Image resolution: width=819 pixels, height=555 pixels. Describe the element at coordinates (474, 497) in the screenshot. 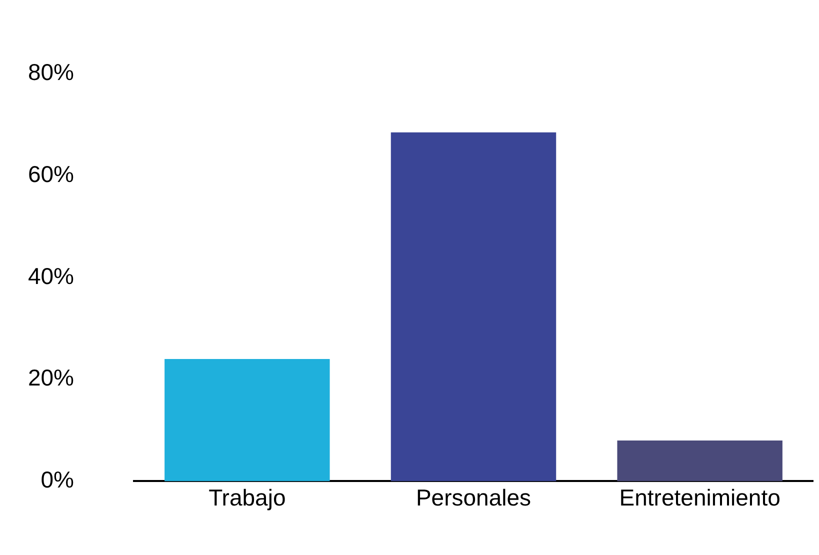

I see `x-tick-label: Personales` at that location.